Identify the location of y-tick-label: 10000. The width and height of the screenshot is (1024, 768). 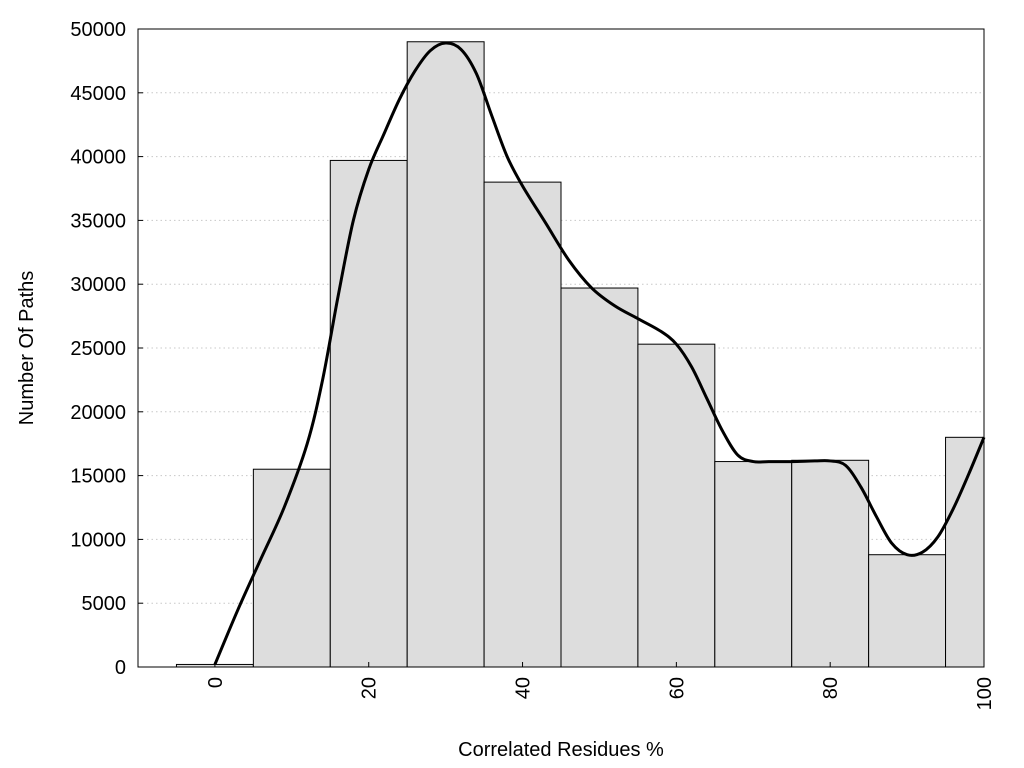
(98, 540).